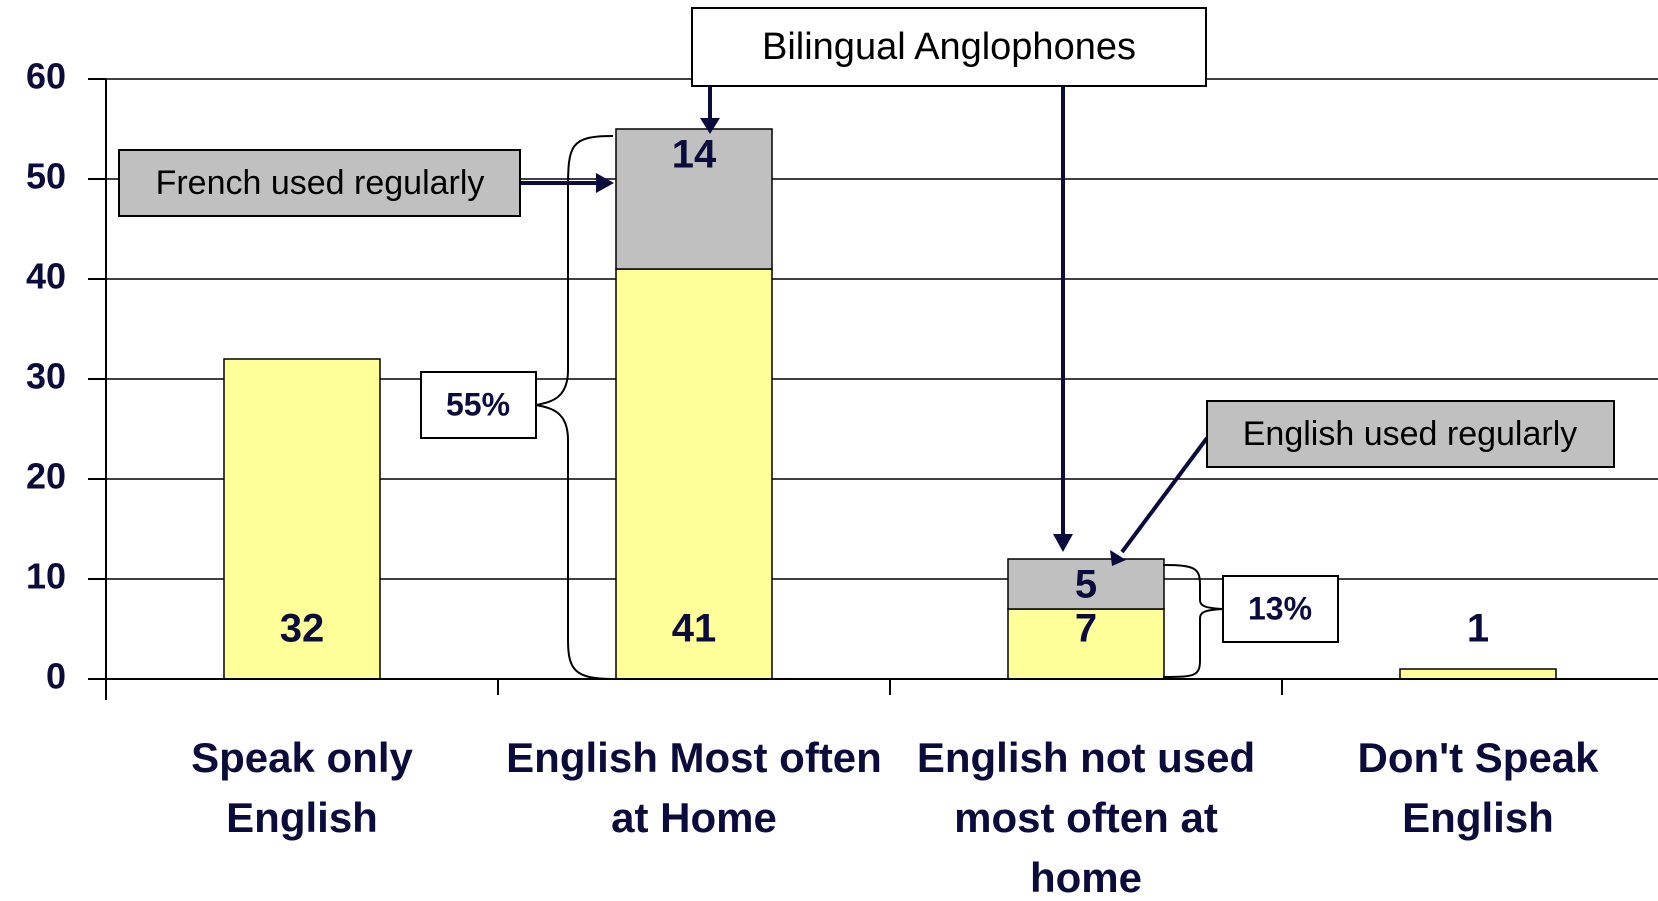 The width and height of the screenshot is (1658, 901). Describe the element at coordinates (302, 629) in the screenshot. I see `data-label: 32` at that location.